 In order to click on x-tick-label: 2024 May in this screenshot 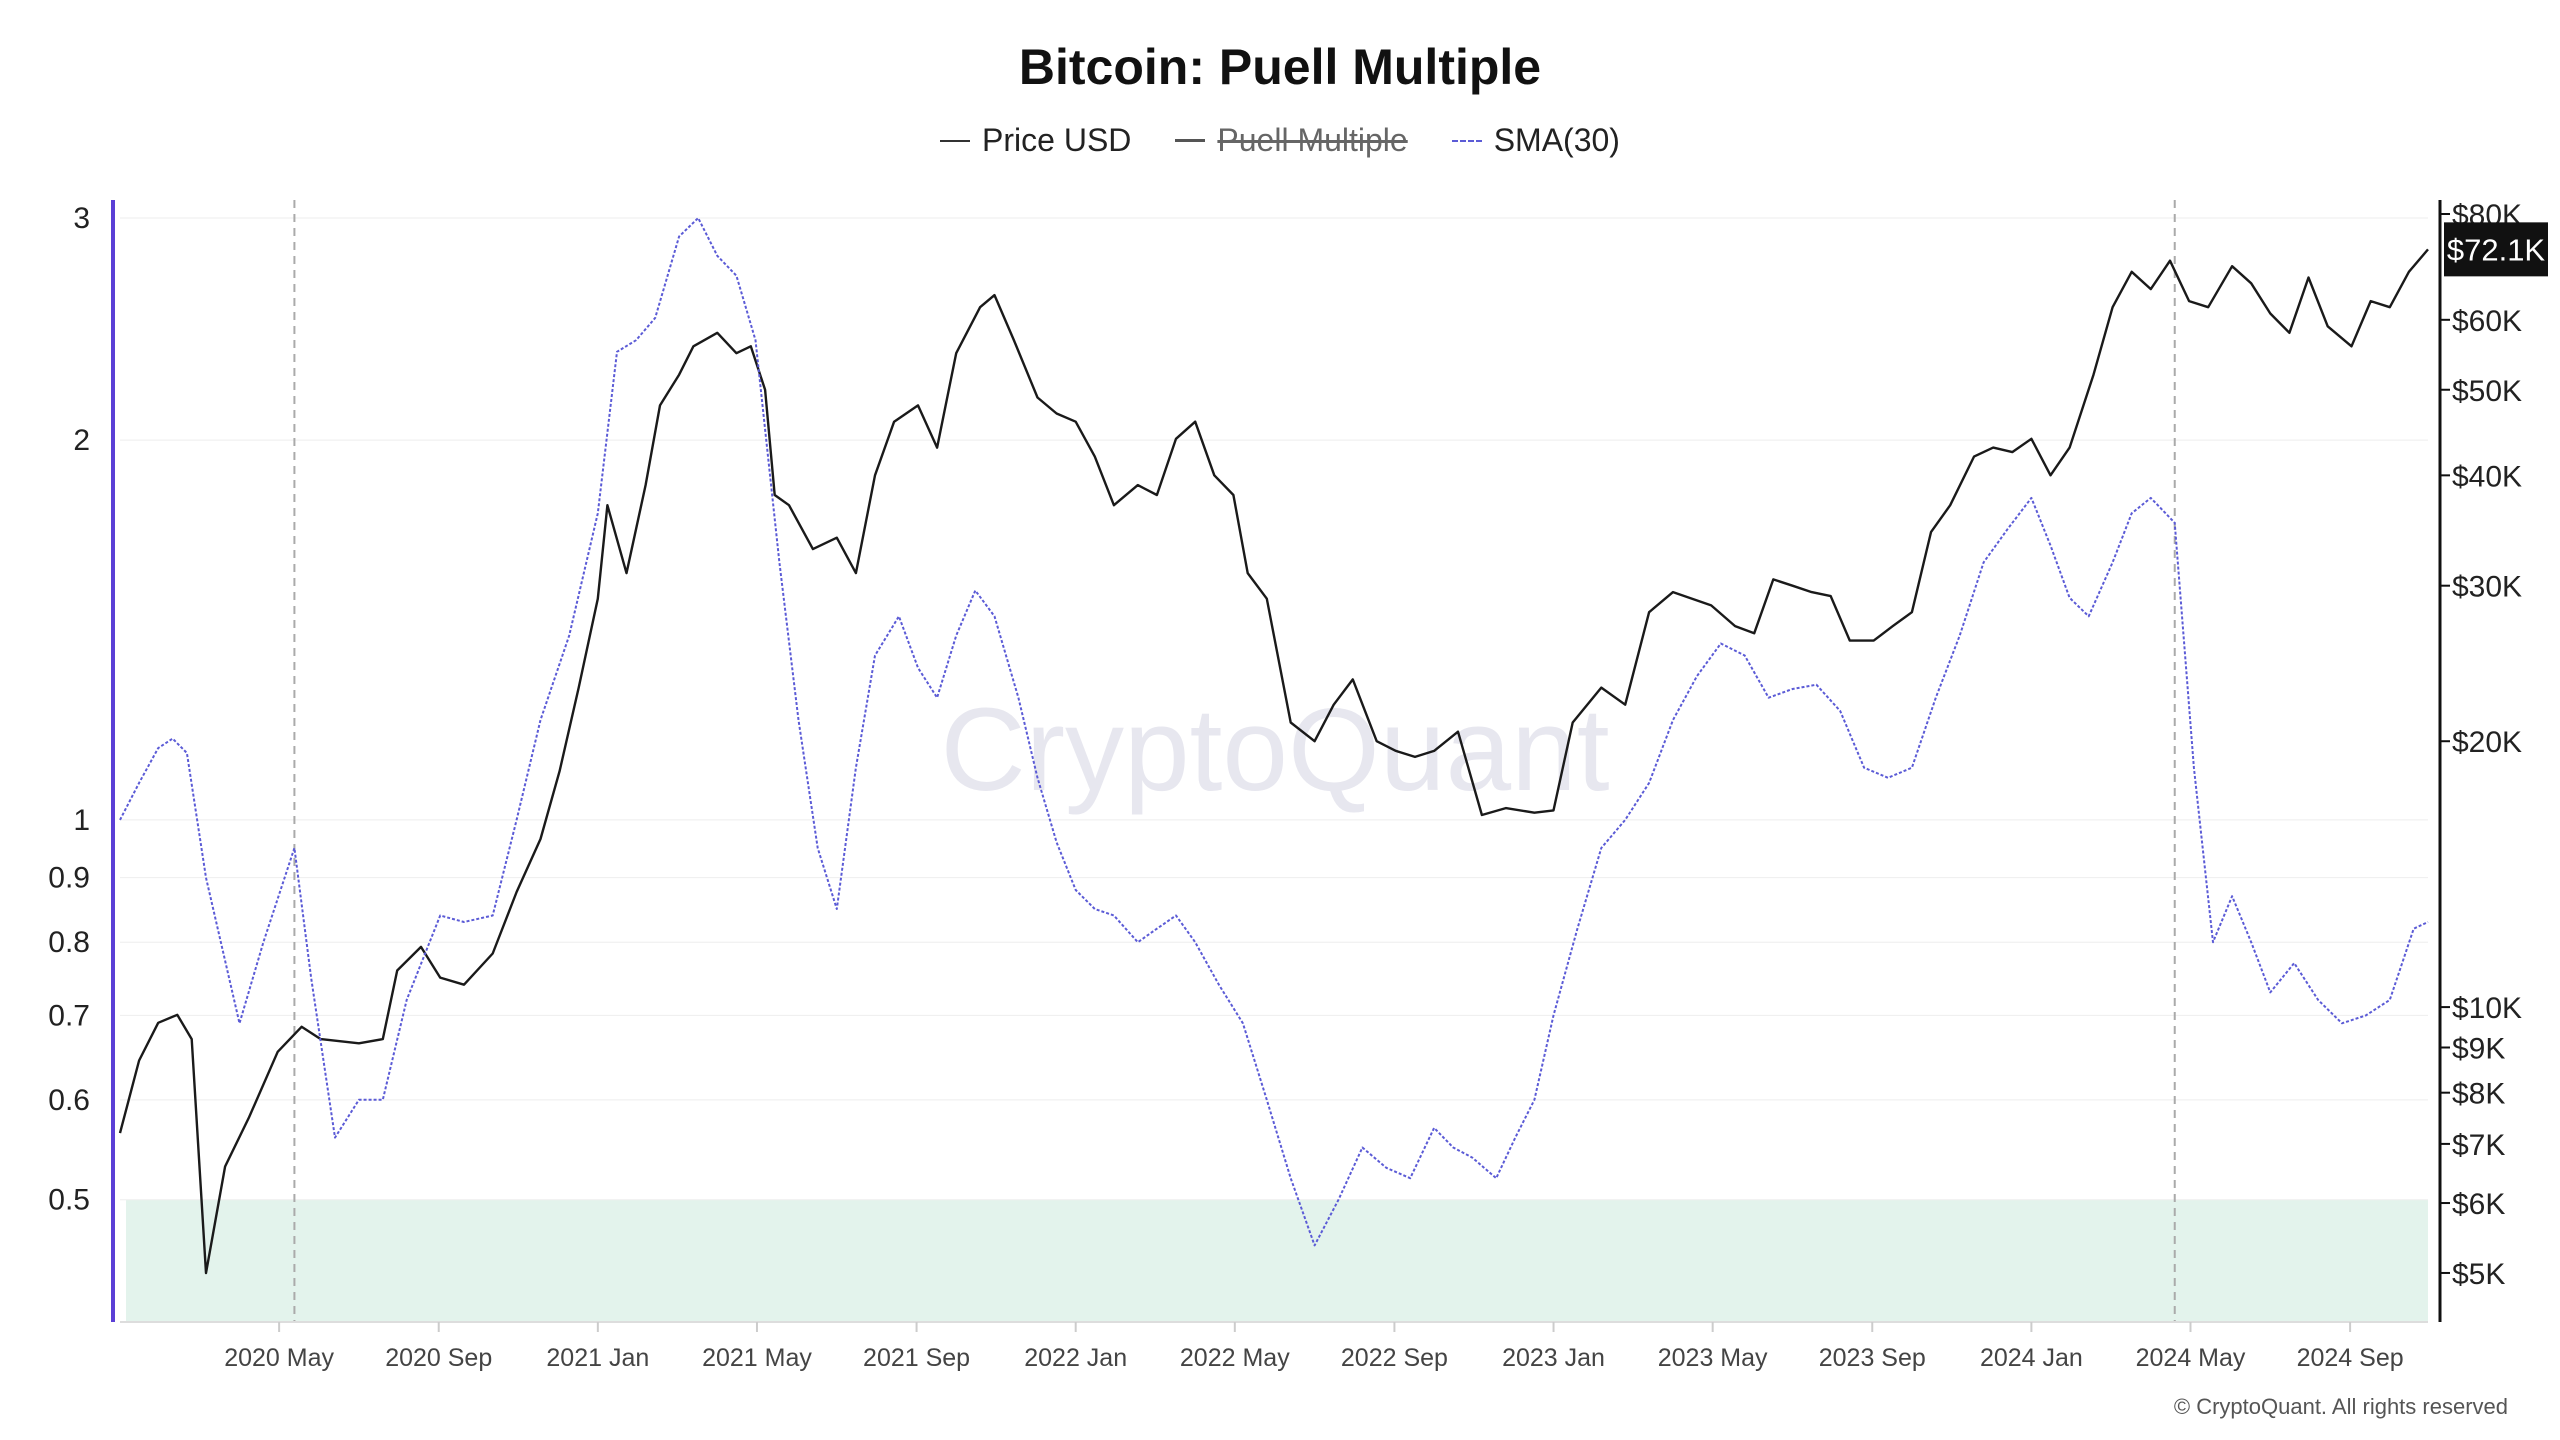, I will do `click(2191, 1358)`.